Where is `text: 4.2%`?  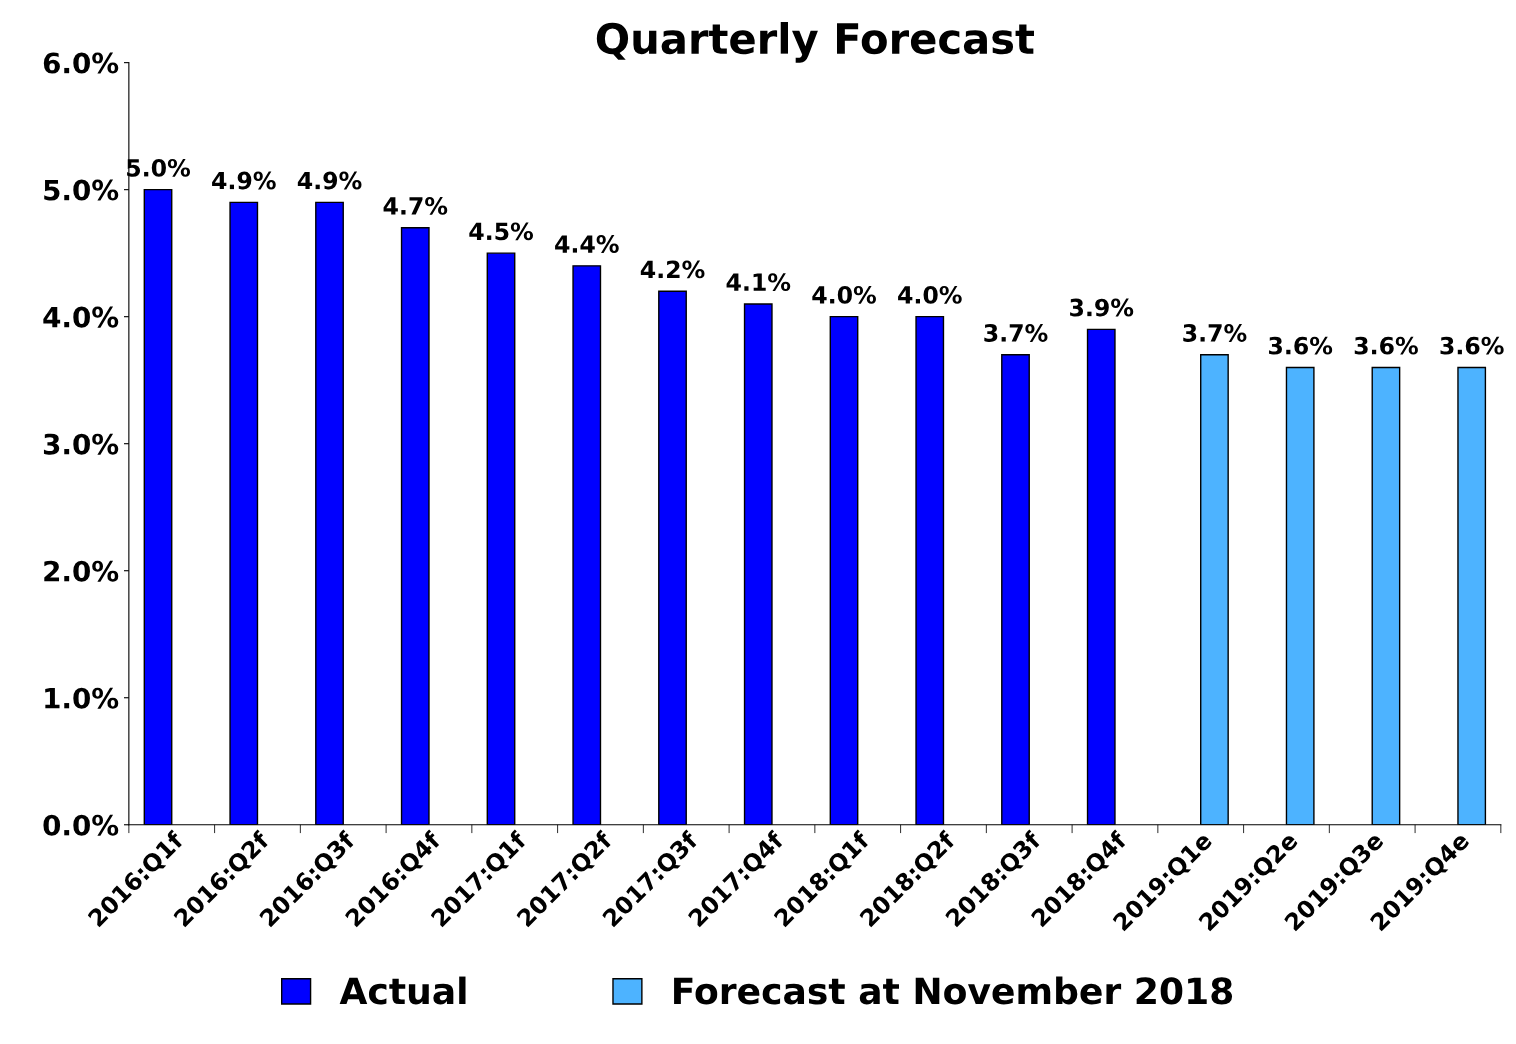 text: 4.2% is located at coordinates (672, 269).